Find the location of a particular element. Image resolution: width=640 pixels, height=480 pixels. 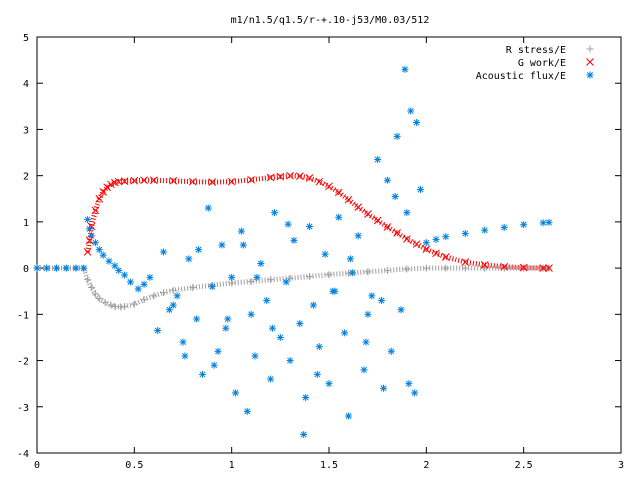

legend-marker is located at coordinates (590, 75).